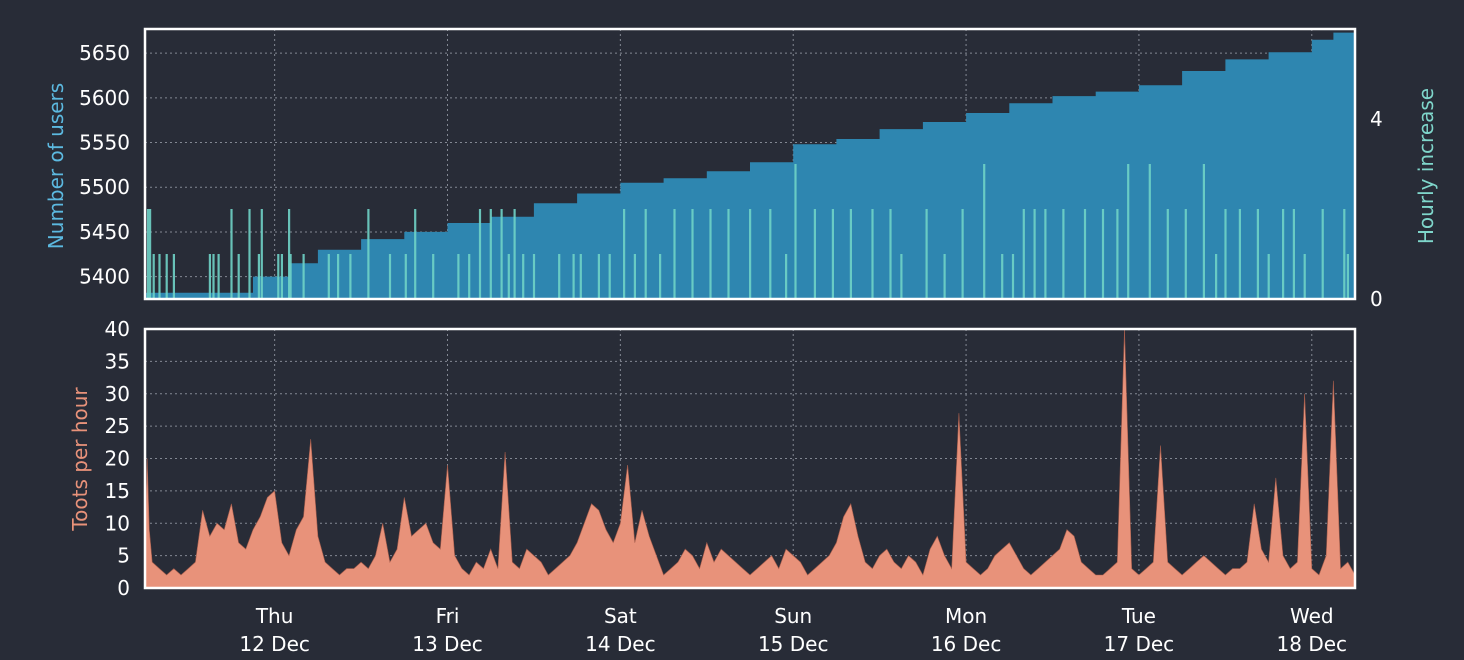  What do you see at coordinates (123, 556) in the screenshot?
I see `toots-y-tick-label: 5` at bounding box center [123, 556].